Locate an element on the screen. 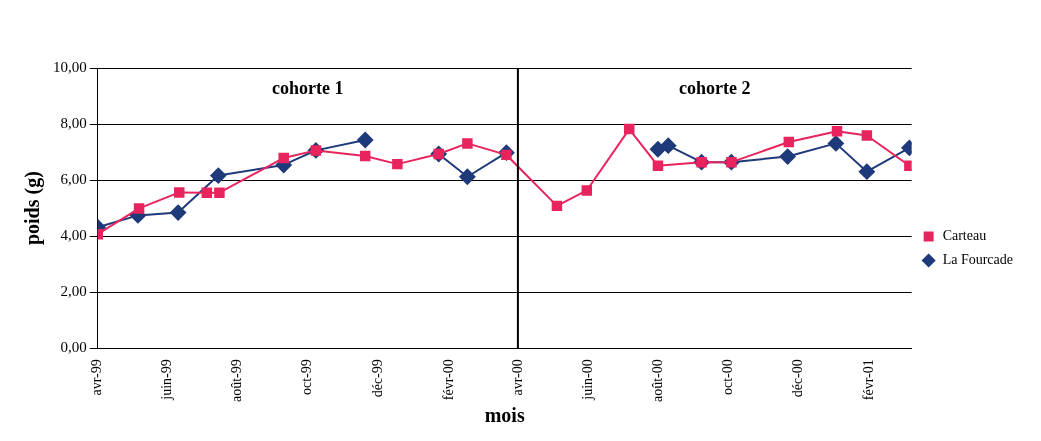  x-tick-label: août-99 is located at coordinates (237, 380).